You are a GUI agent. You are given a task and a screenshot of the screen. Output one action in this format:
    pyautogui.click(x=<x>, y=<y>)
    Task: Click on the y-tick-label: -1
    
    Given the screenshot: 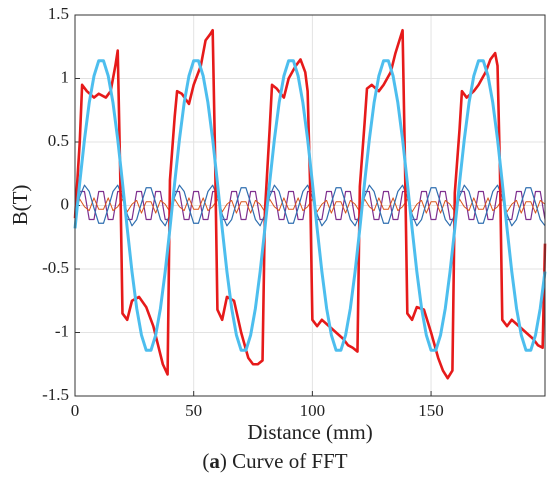 What is the action you would take?
    pyautogui.click(x=62, y=330)
    